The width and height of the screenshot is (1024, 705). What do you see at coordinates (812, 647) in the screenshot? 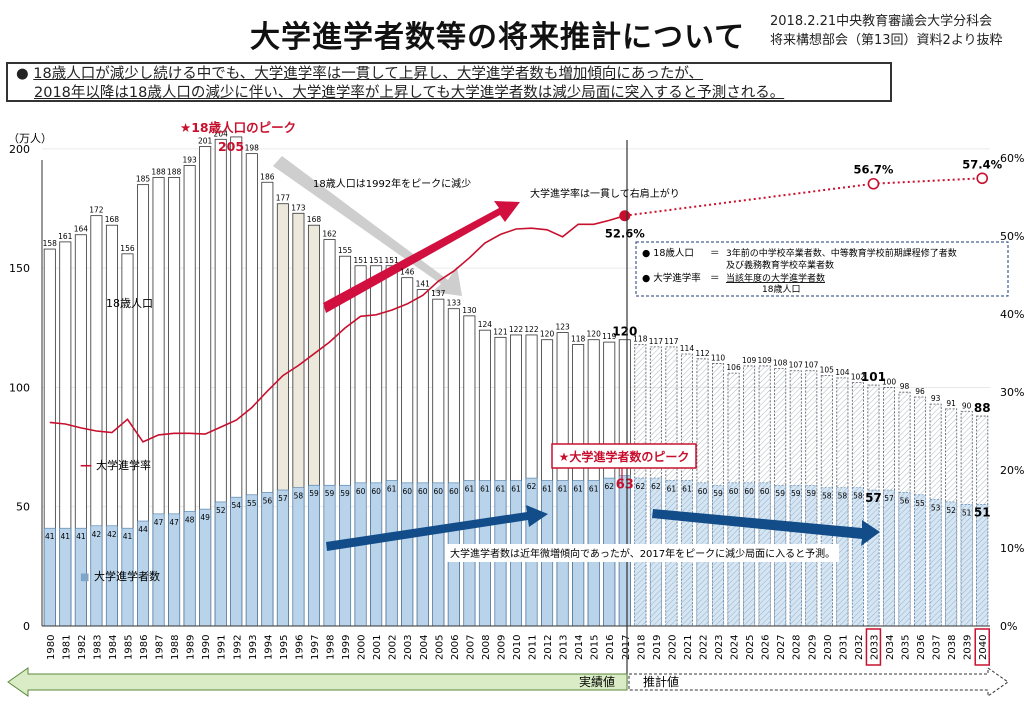
I see `x-tick-label: 2029` at bounding box center [812, 647].